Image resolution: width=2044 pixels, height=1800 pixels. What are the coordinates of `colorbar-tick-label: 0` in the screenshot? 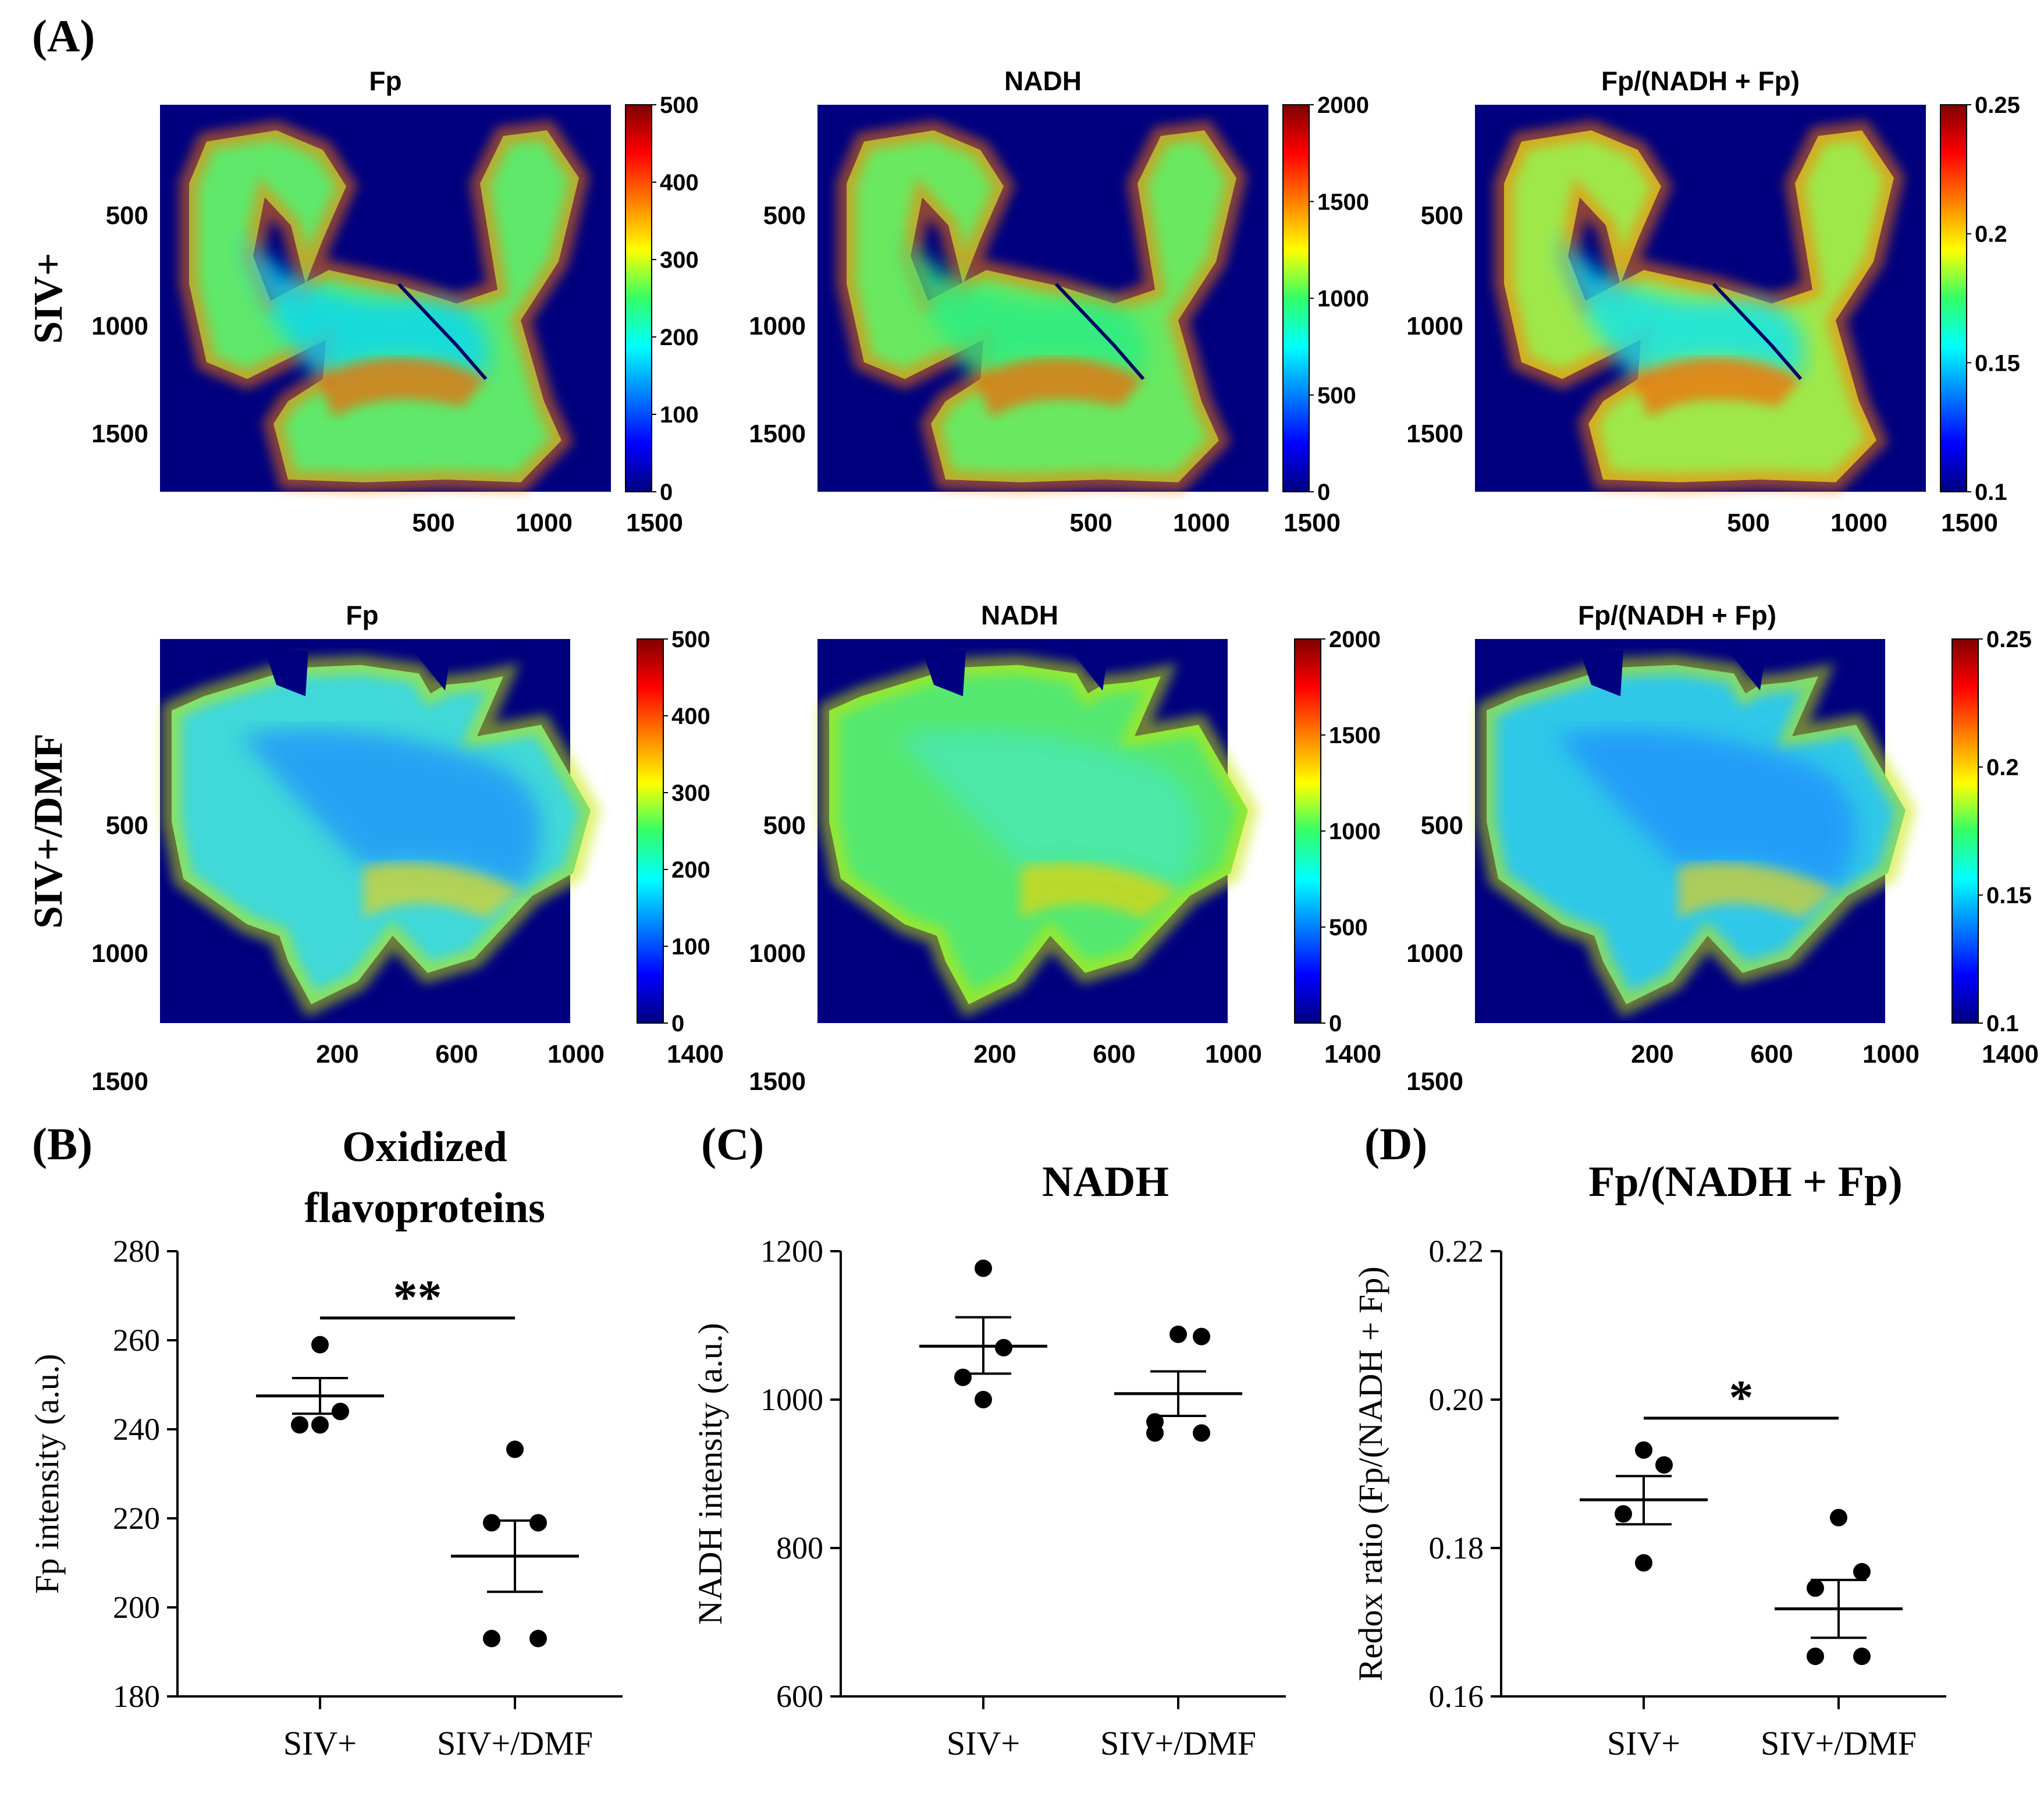 It's located at (677, 1023).